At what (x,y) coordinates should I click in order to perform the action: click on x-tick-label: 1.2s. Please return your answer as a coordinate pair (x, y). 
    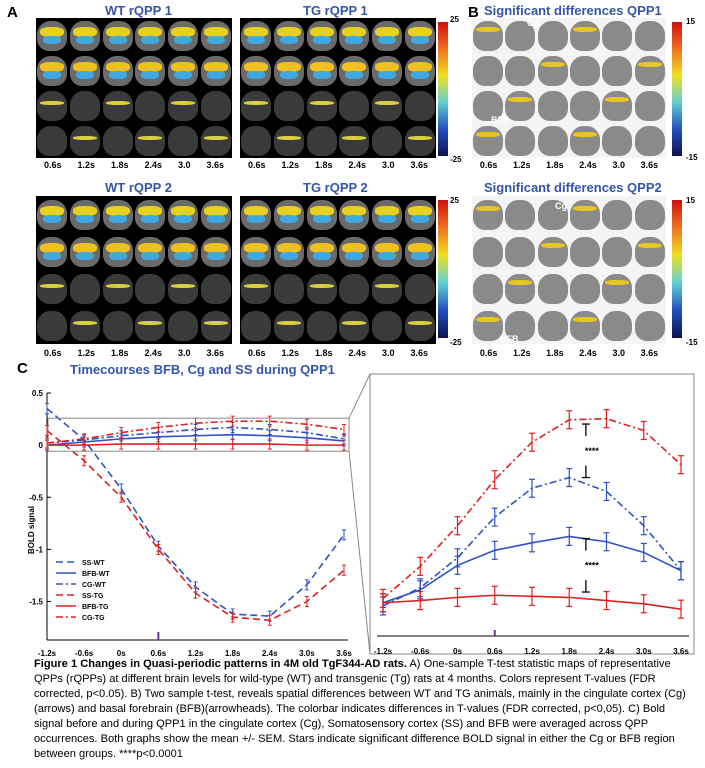
    Looking at the image, I should click on (532, 651).